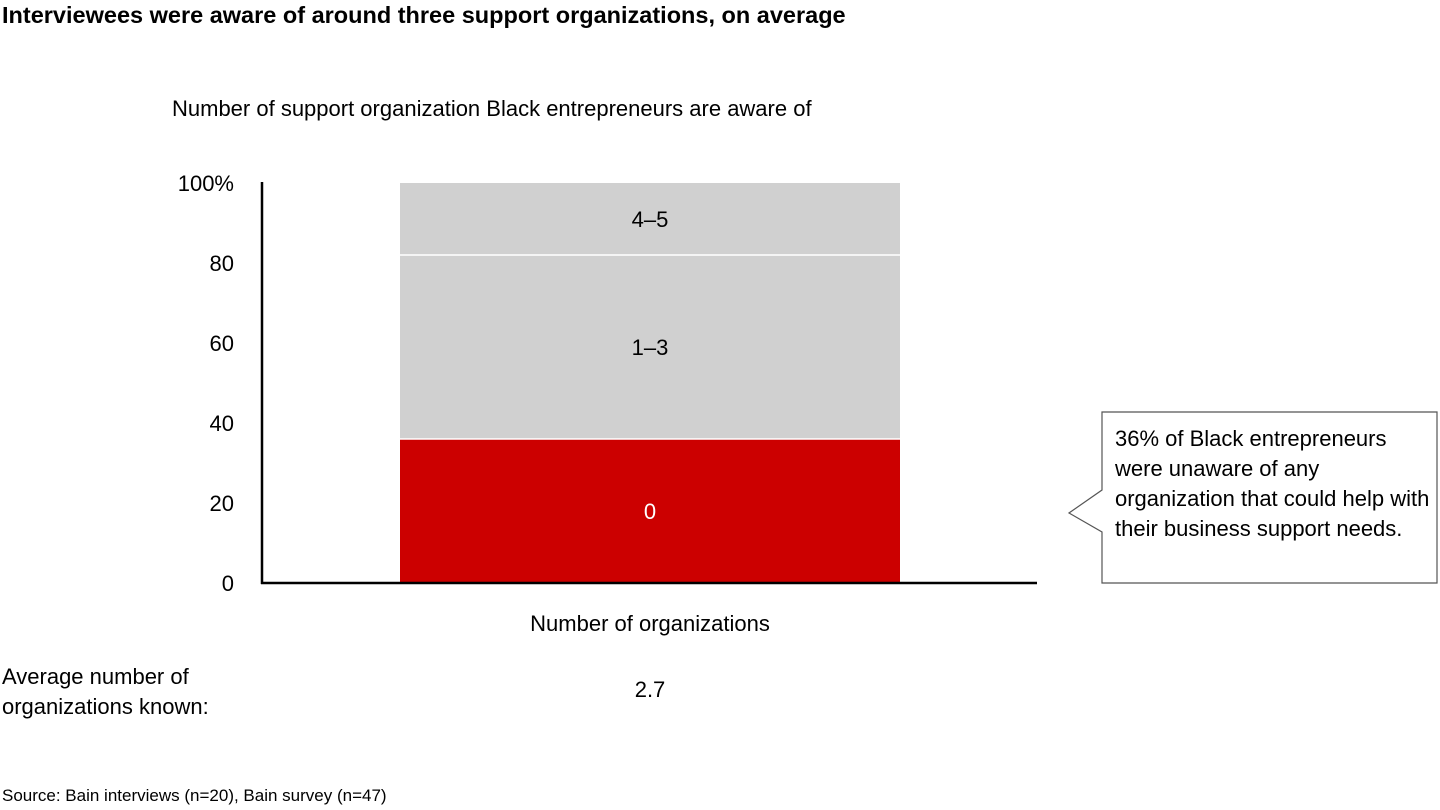 This screenshot has height=810, width=1440. I want to click on callout-box, so click(1252, 497).